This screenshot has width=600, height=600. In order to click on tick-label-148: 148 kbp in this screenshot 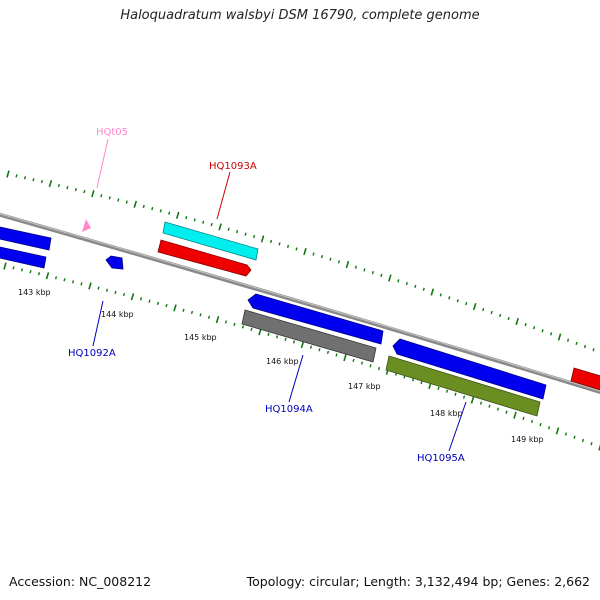, I will do `click(446, 413)`.